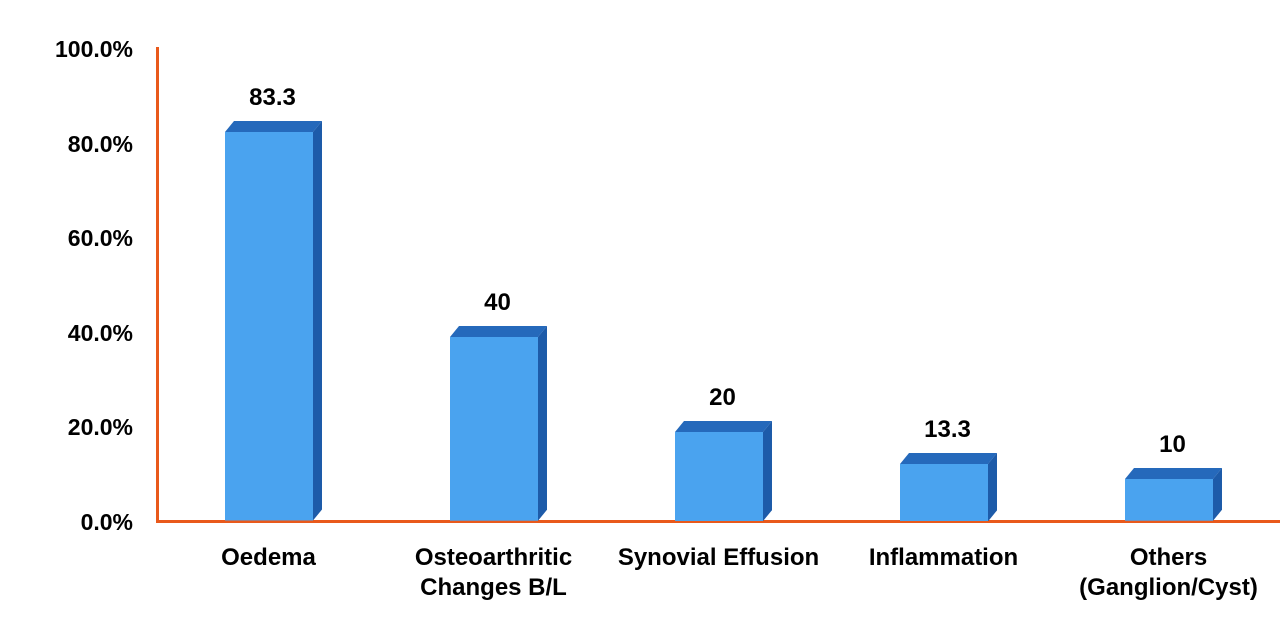  I want to click on data-label-oedema: 83.3, so click(272, 98).